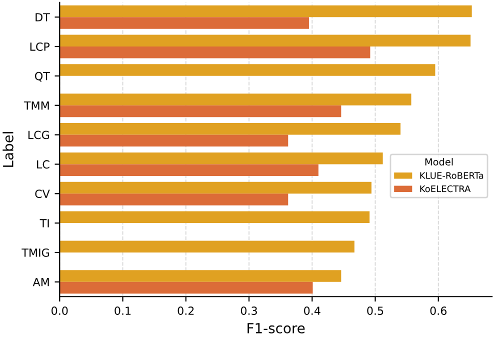 Image resolution: width=497 pixels, height=339 pixels. I want to click on x-tick-label: 0.5, so click(375, 310).